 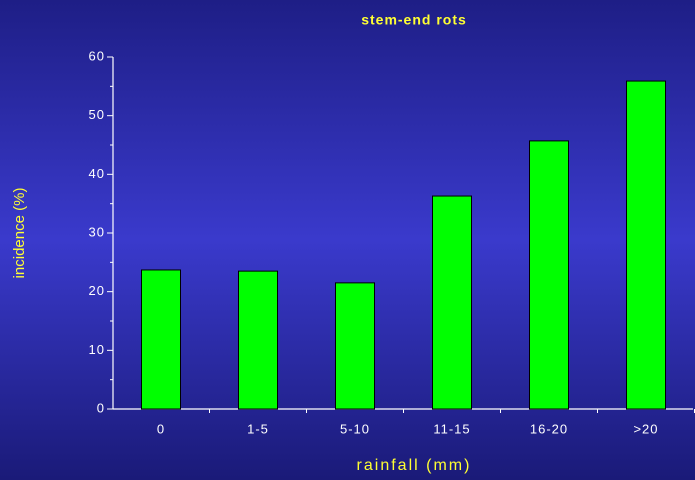 What do you see at coordinates (451, 428) in the screenshot?
I see `x-tick-label: 11-15` at bounding box center [451, 428].